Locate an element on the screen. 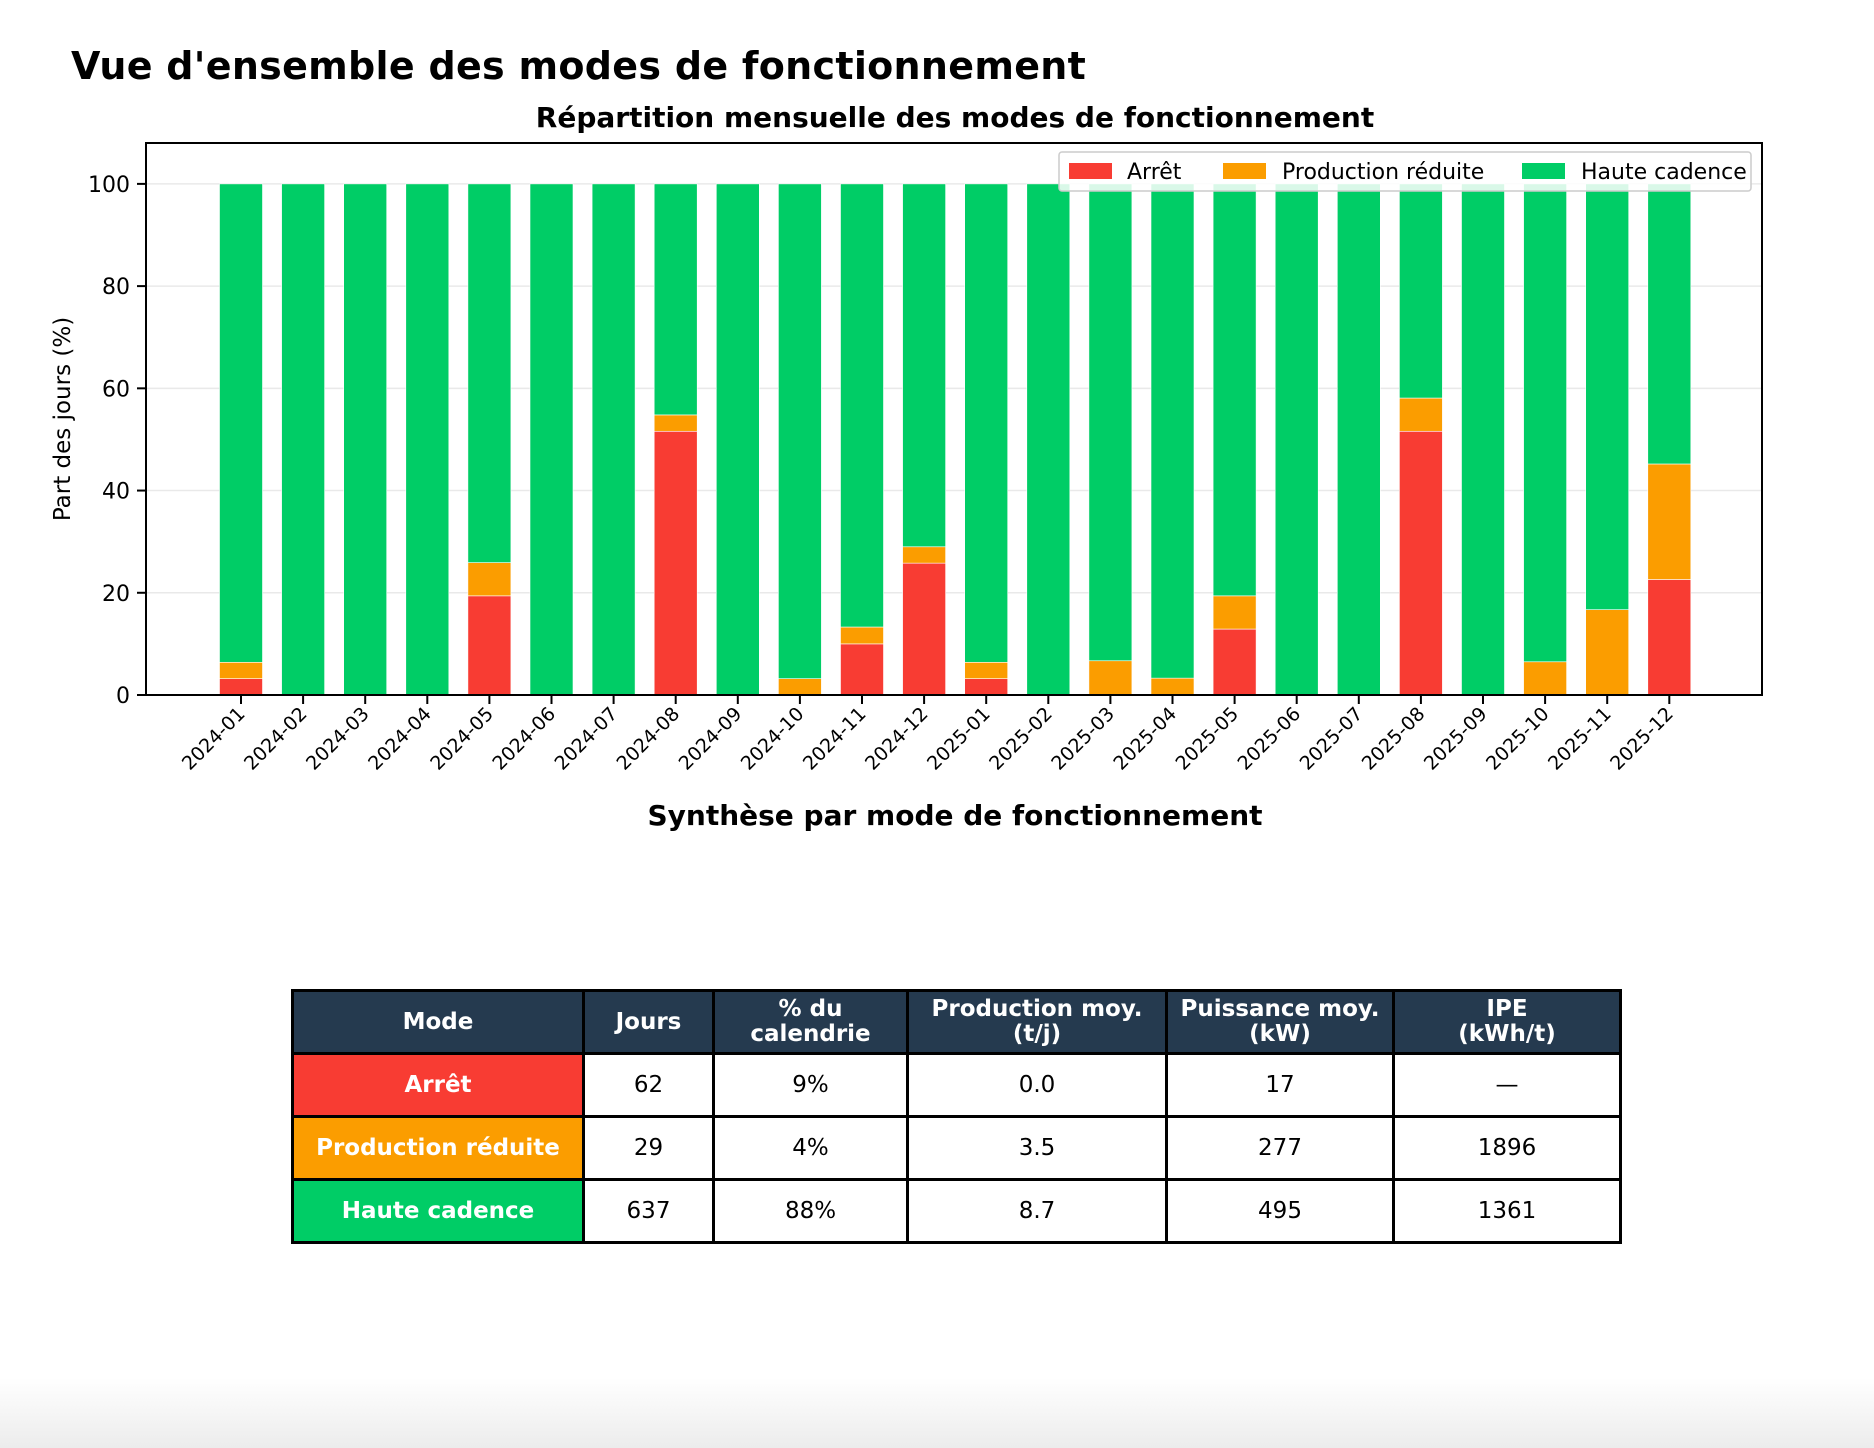  legend-box is located at coordinates (1405, 171).